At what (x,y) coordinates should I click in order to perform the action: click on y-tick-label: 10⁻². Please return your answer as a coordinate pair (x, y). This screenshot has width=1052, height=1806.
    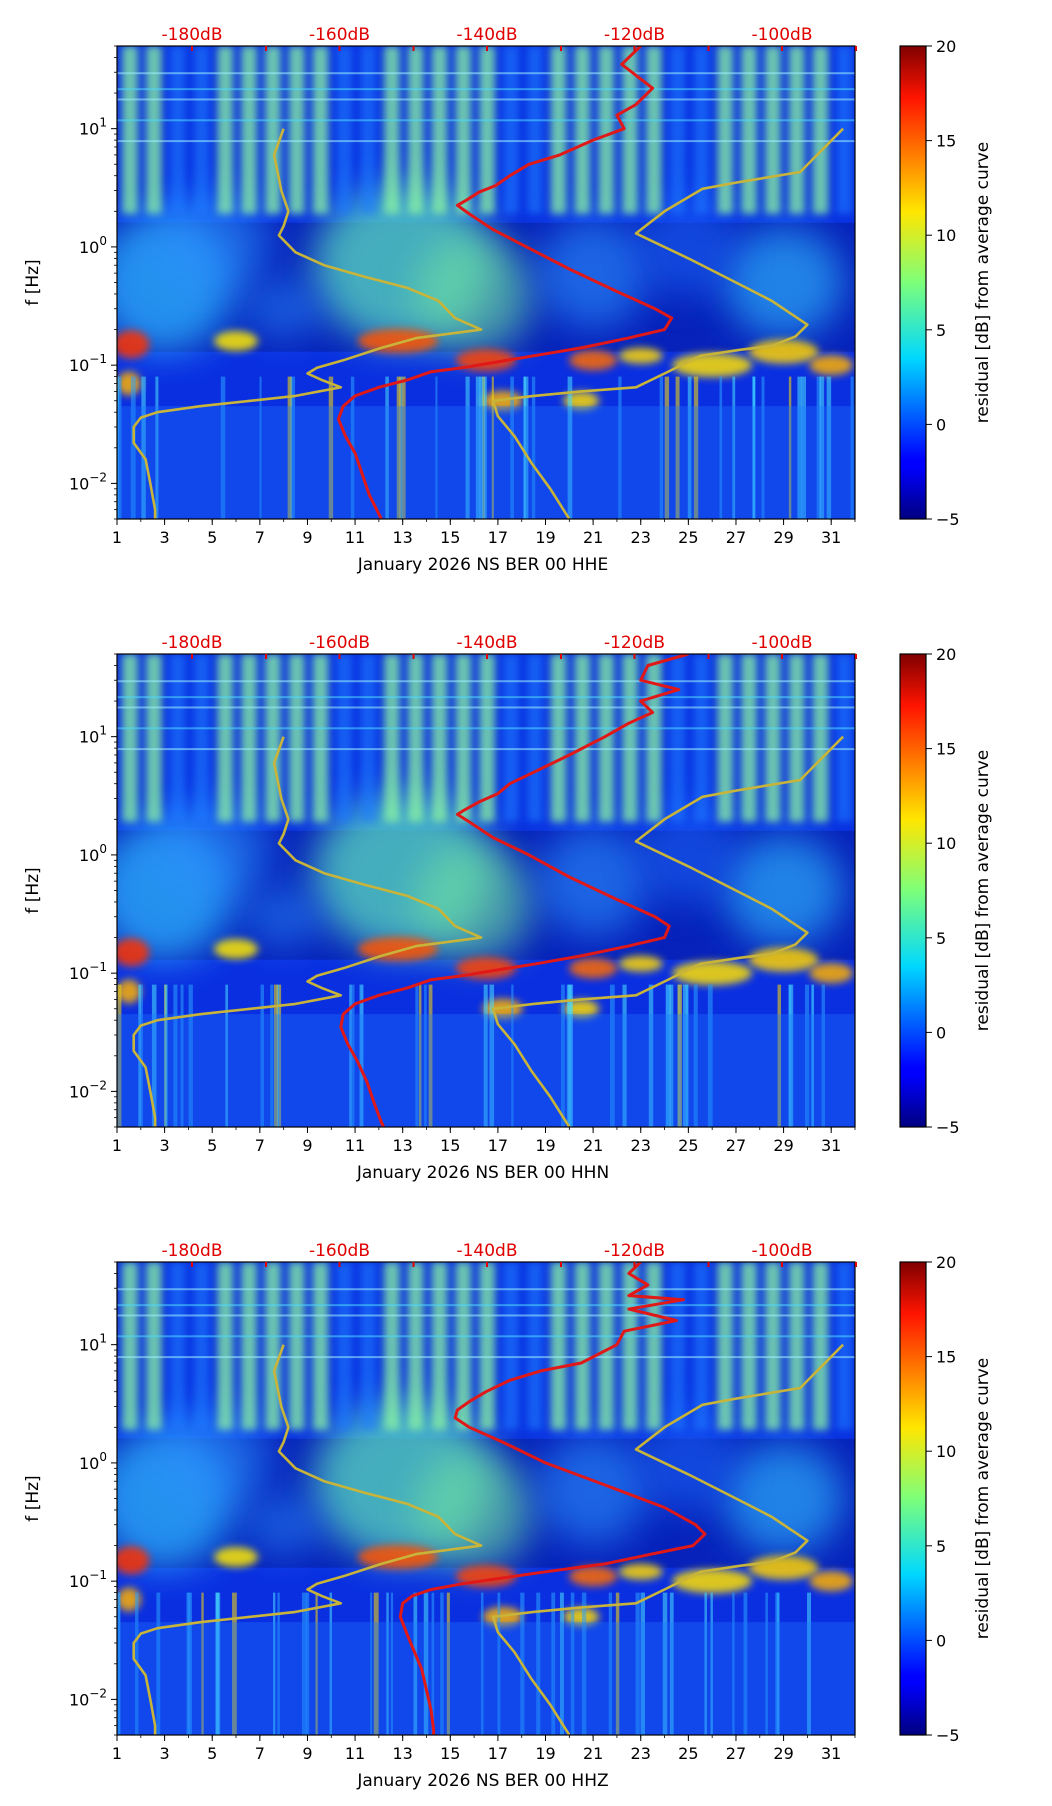
    Looking at the image, I should click on (88, 1089).